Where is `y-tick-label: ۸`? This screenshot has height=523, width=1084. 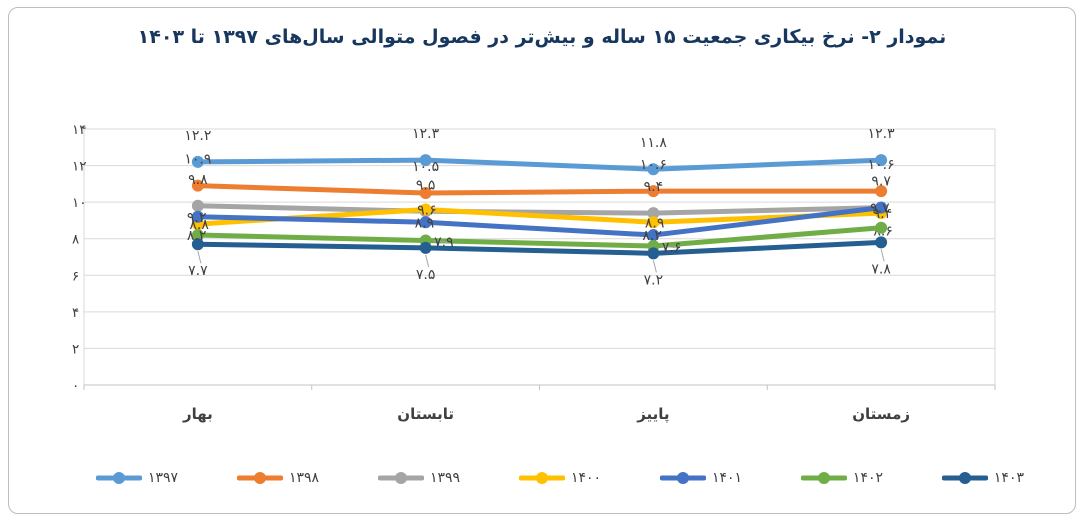 y-tick-label: ۸ is located at coordinates (75, 240).